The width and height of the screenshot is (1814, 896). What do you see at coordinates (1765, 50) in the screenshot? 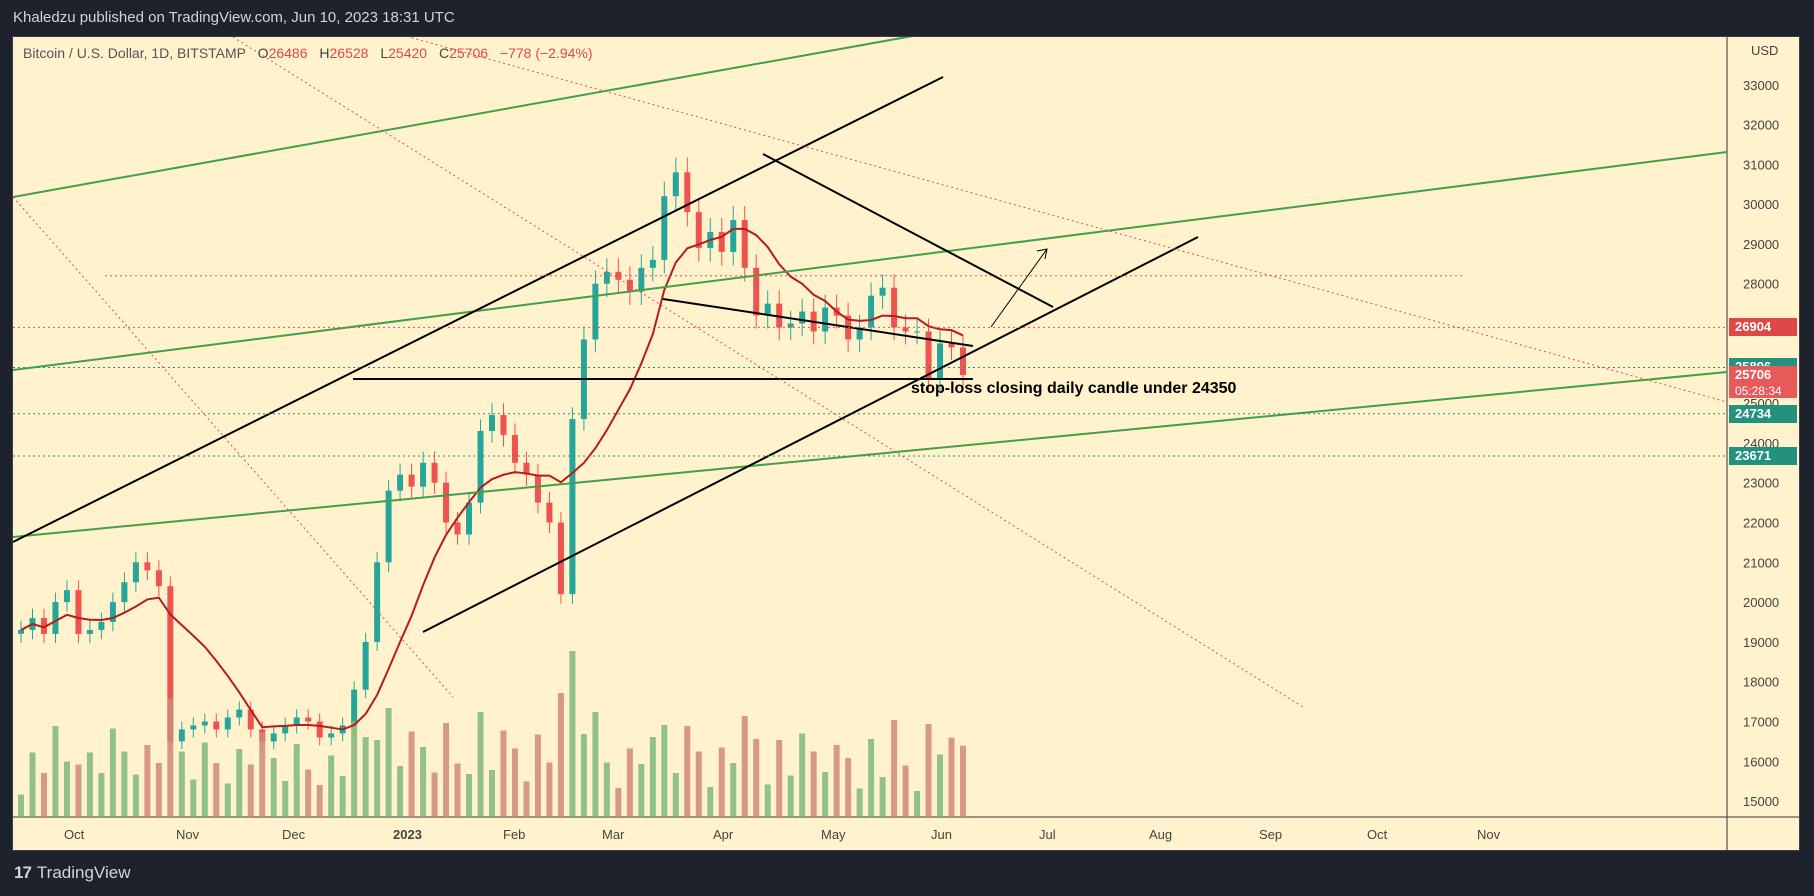
I see `currency-label: USD` at bounding box center [1765, 50].